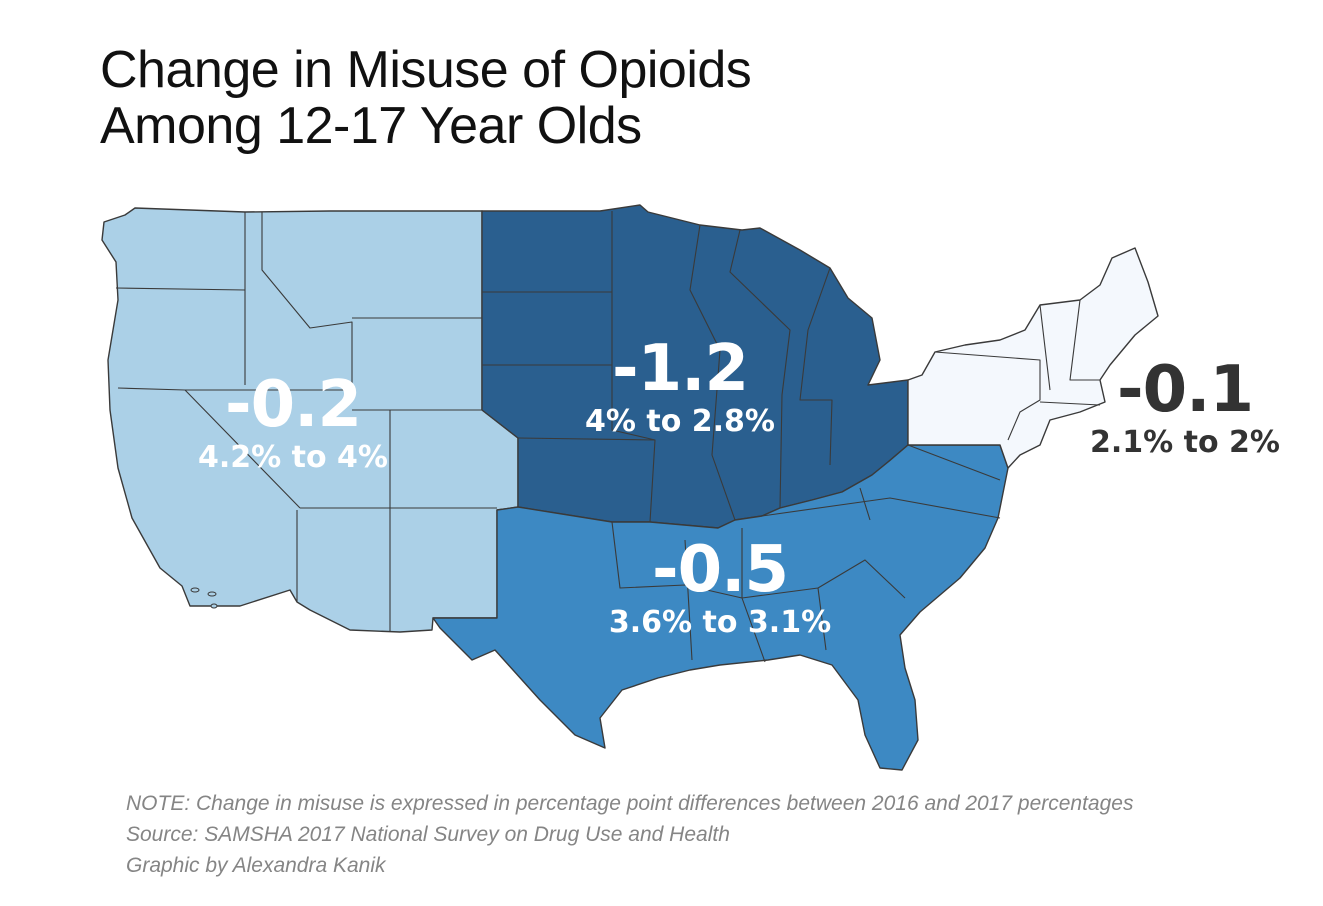 The image size is (1323, 906). I want to click on midwest-range: 4% to 2.8%, so click(680, 421).